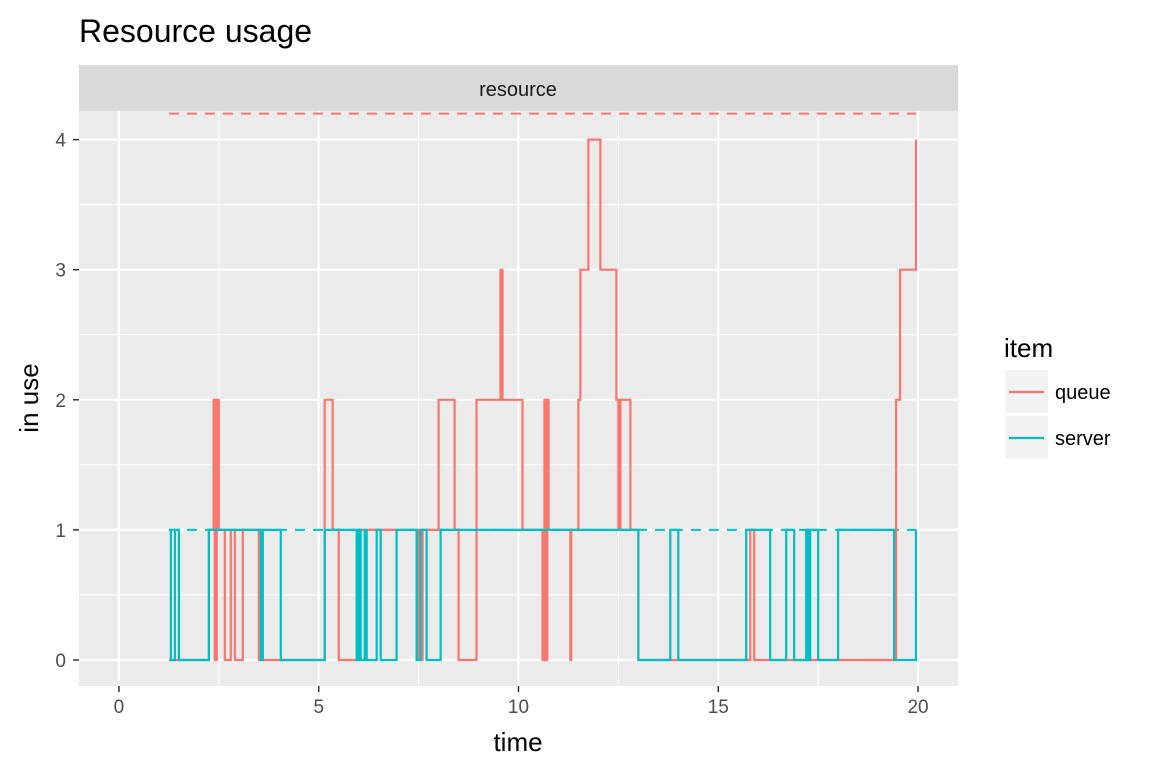 The width and height of the screenshot is (1152, 768). Describe the element at coordinates (1083, 393) in the screenshot. I see `legend-label-queue: queue` at that location.